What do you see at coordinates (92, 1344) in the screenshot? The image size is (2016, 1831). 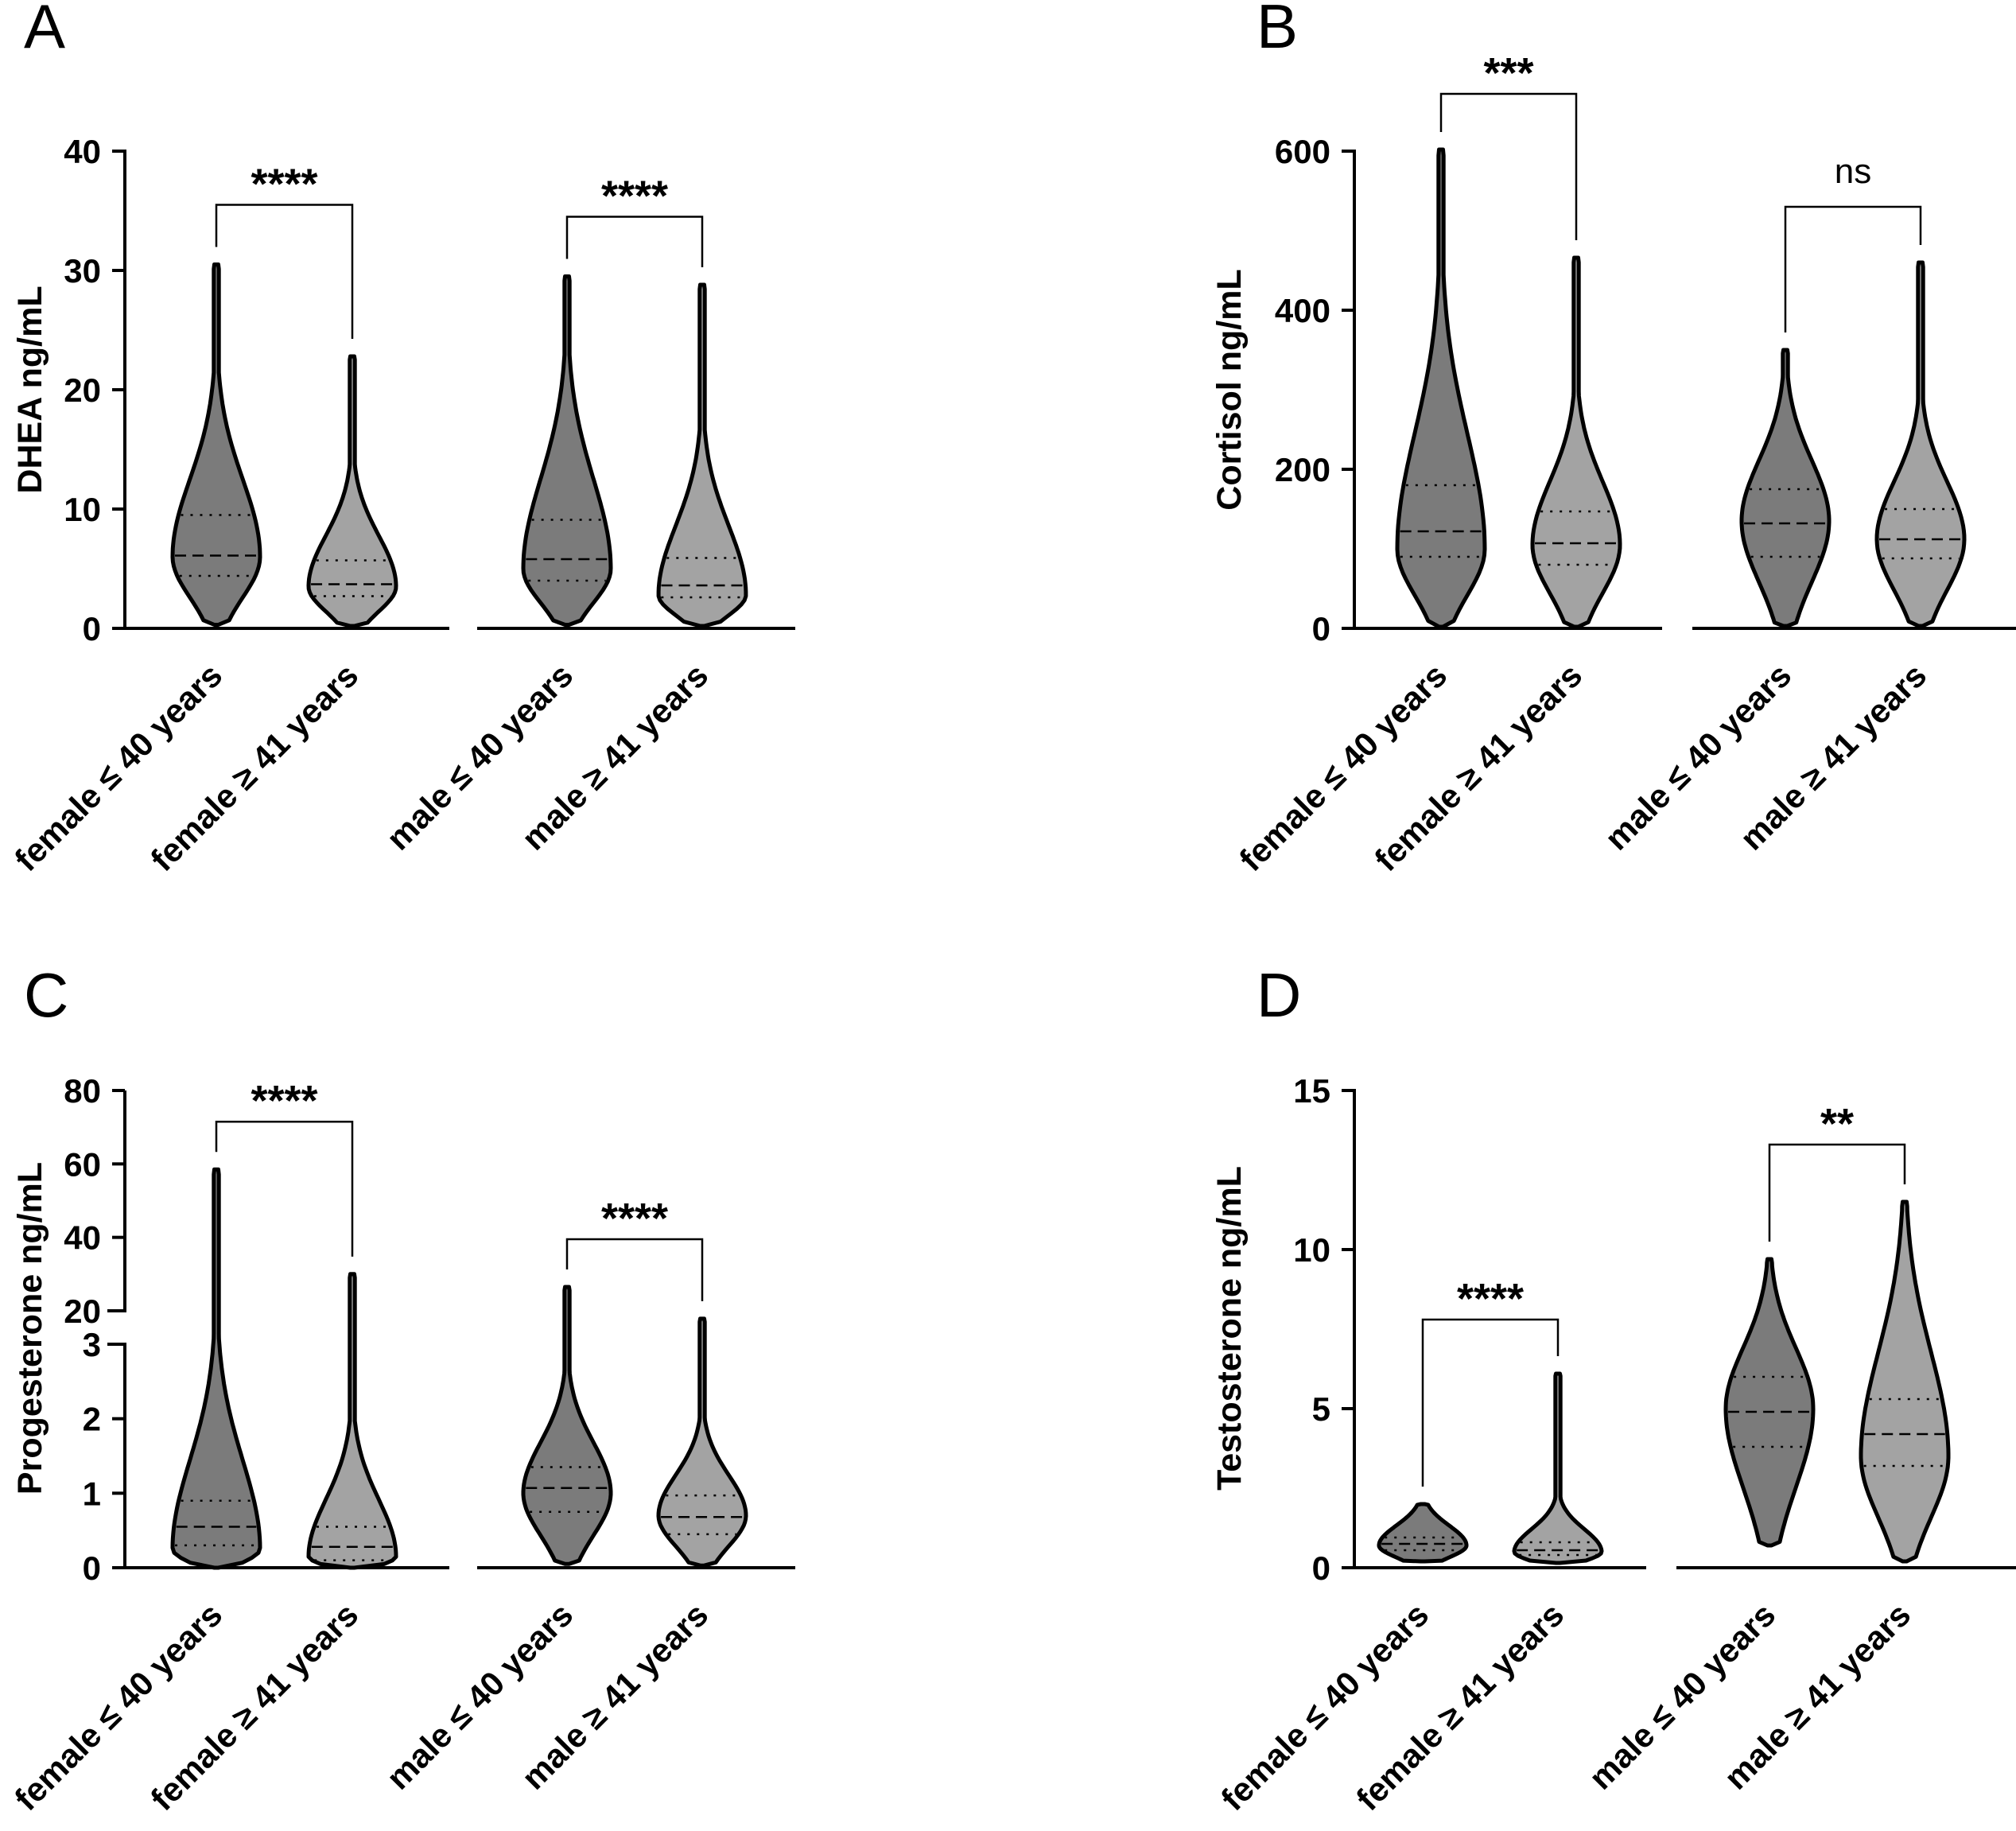 I see `y-tick-label: 3` at bounding box center [92, 1344].